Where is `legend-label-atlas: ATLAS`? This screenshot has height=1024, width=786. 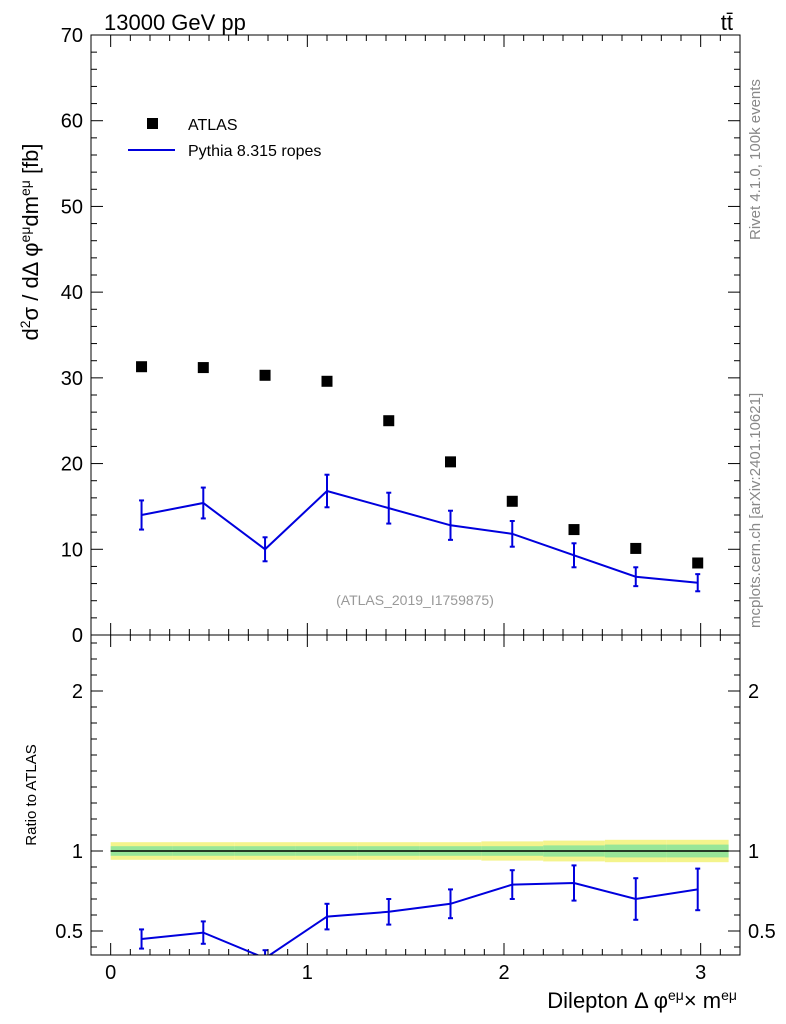
legend-label-atlas: ATLAS is located at coordinates (213, 125).